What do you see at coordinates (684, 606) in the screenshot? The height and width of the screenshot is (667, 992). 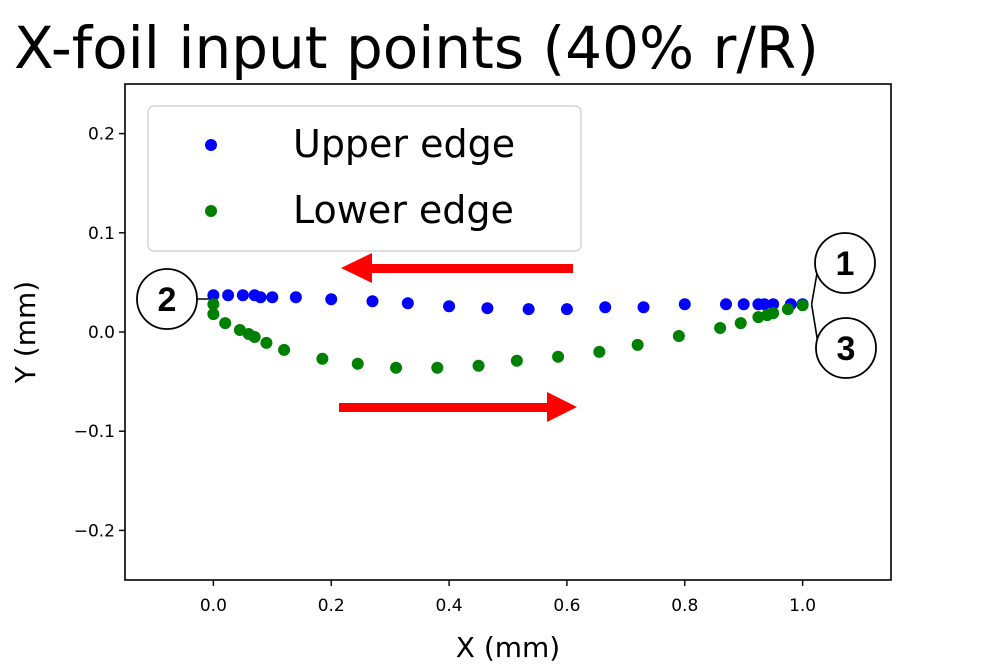 I see `x-tick-label: 0.8` at bounding box center [684, 606].